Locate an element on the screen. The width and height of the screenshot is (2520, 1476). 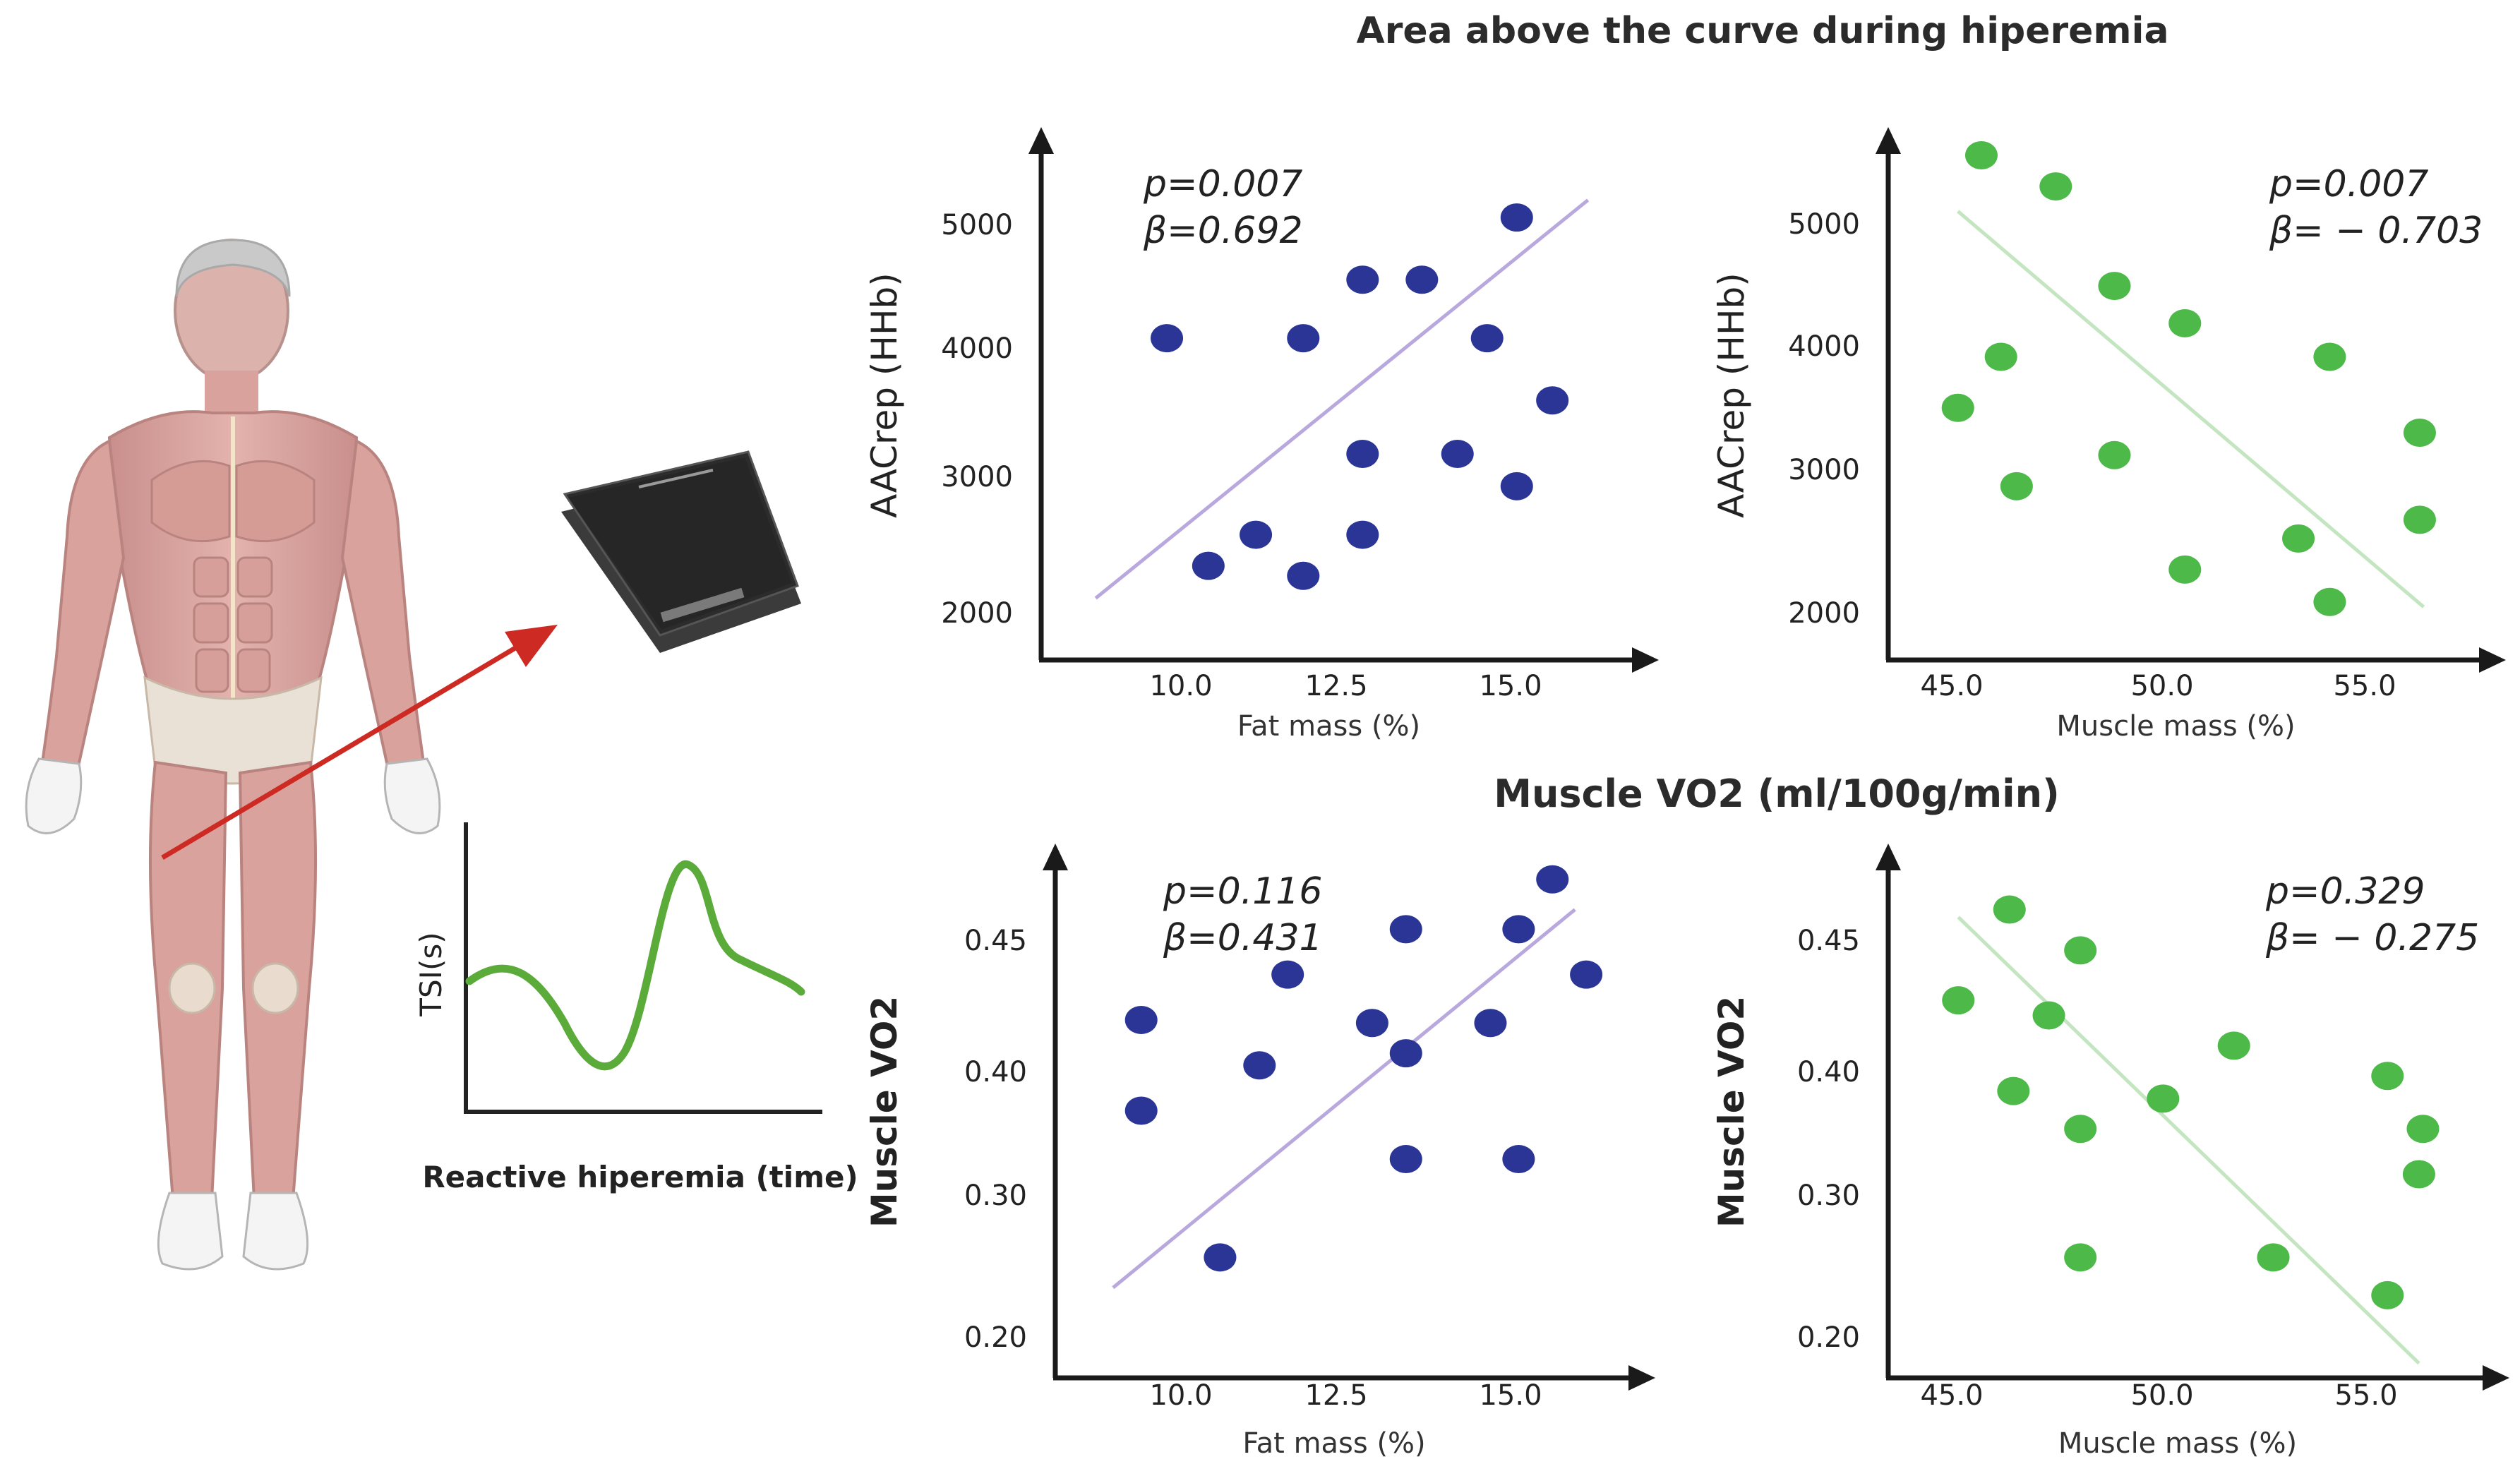
y-axis-label: Muscle VO2 is located at coordinates (885, 1112).